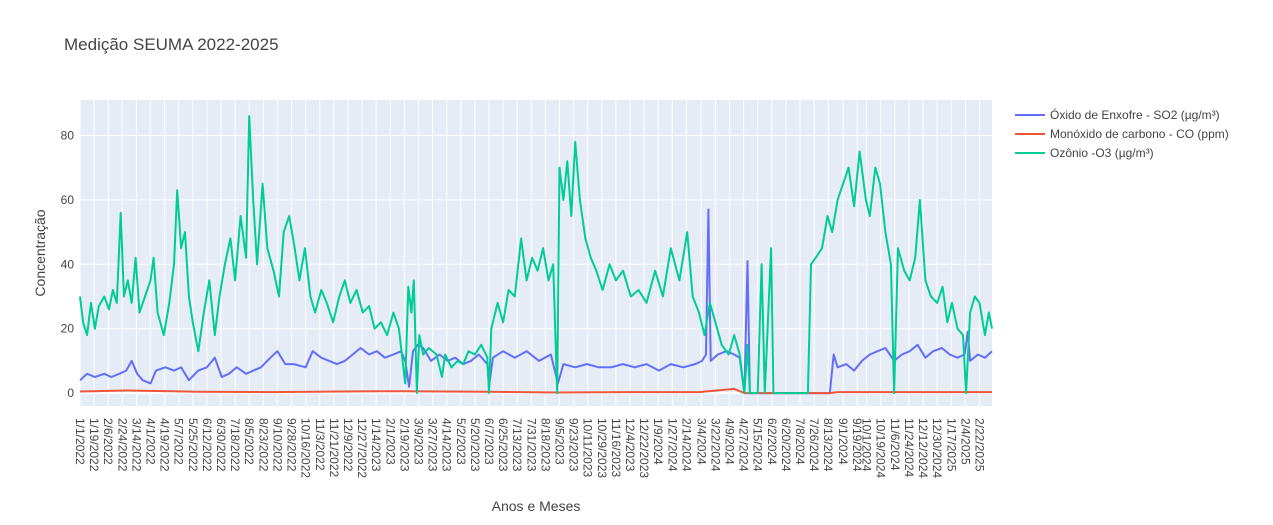 The width and height of the screenshot is (1273, 525). What do you see at coordinates (744, 445) in the screenshot?
I see `x-tick-label: 4/27/2024` at bounding box center [744, 445].